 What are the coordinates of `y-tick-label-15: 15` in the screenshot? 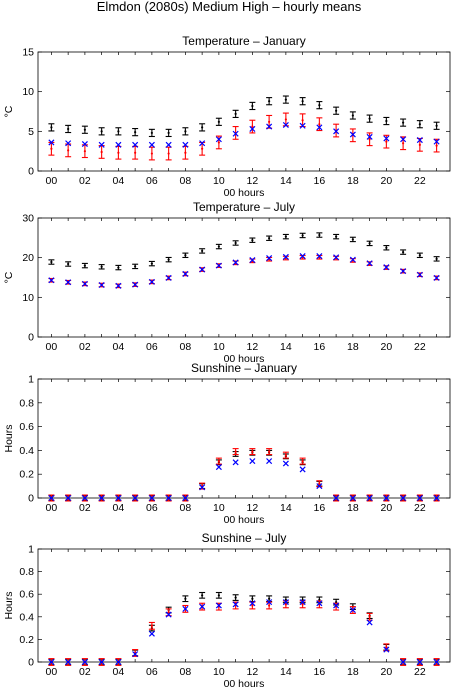 It's located at (28, 53).